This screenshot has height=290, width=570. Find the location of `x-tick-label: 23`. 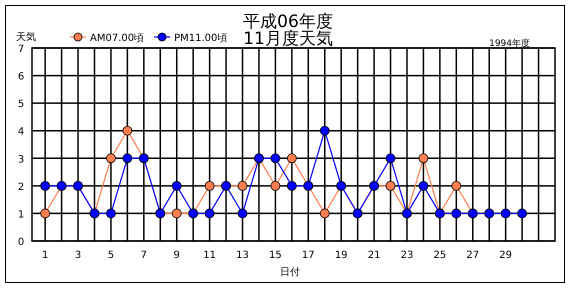

x-tick-label: 23 is located at coordinates (407, 255).